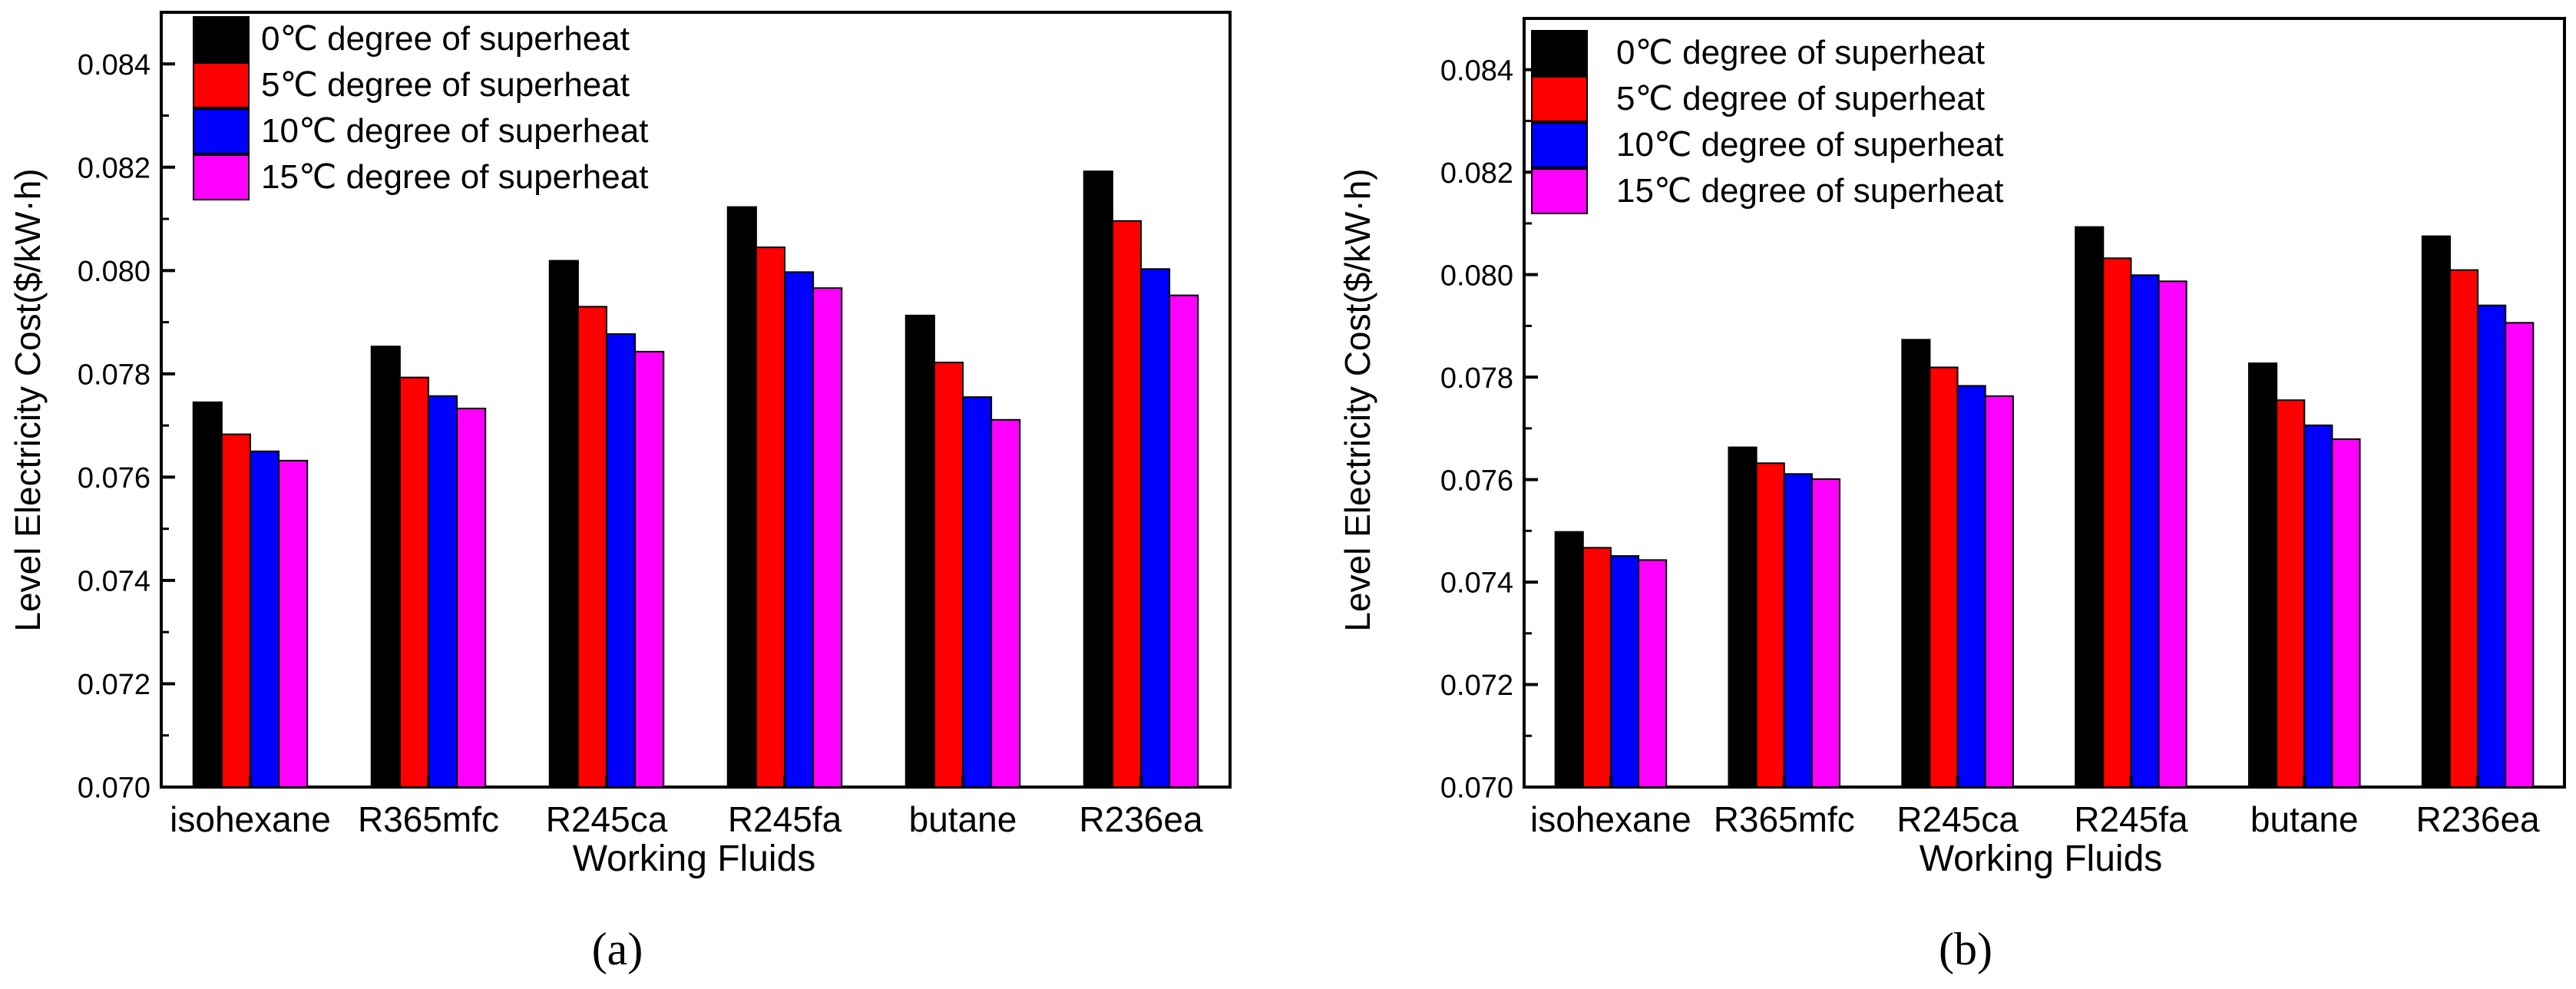 This screenshot has width=2576, height=989. I want to click on panel-caption: (b), so click(1965, 949).